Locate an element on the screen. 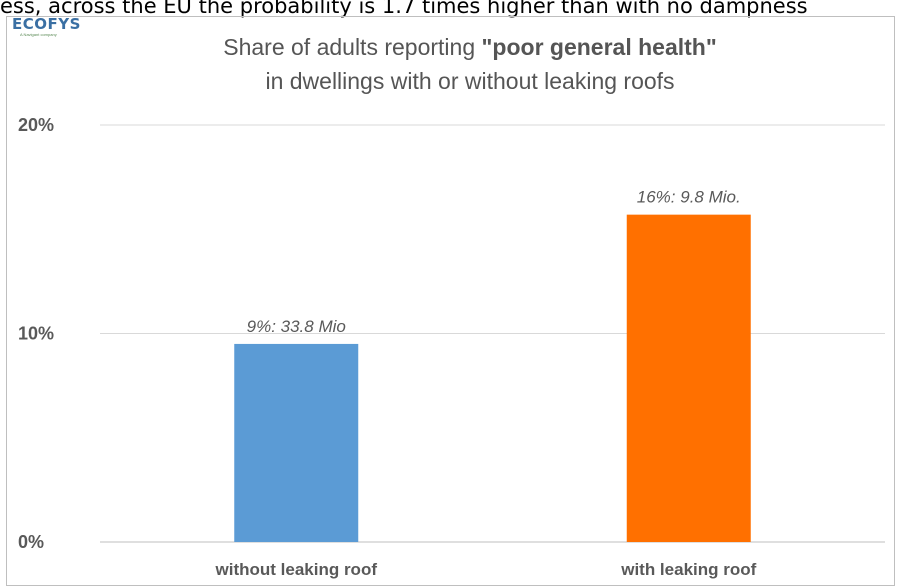  title-emphasis: "poor general health" is located at coordinates (599, 47).